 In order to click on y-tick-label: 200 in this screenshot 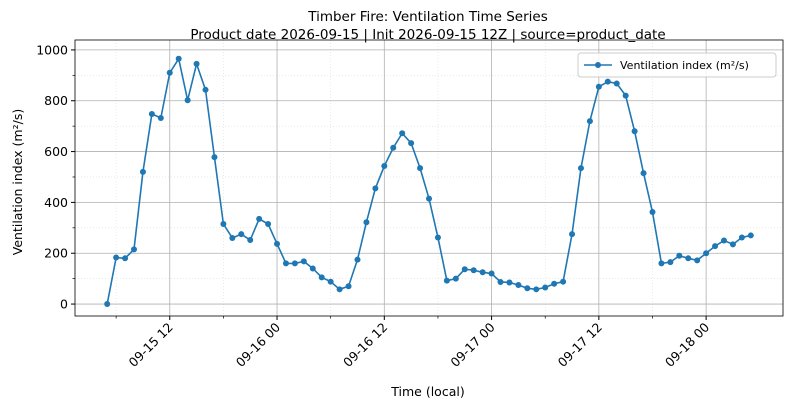, I will do `click(56, 253)`.